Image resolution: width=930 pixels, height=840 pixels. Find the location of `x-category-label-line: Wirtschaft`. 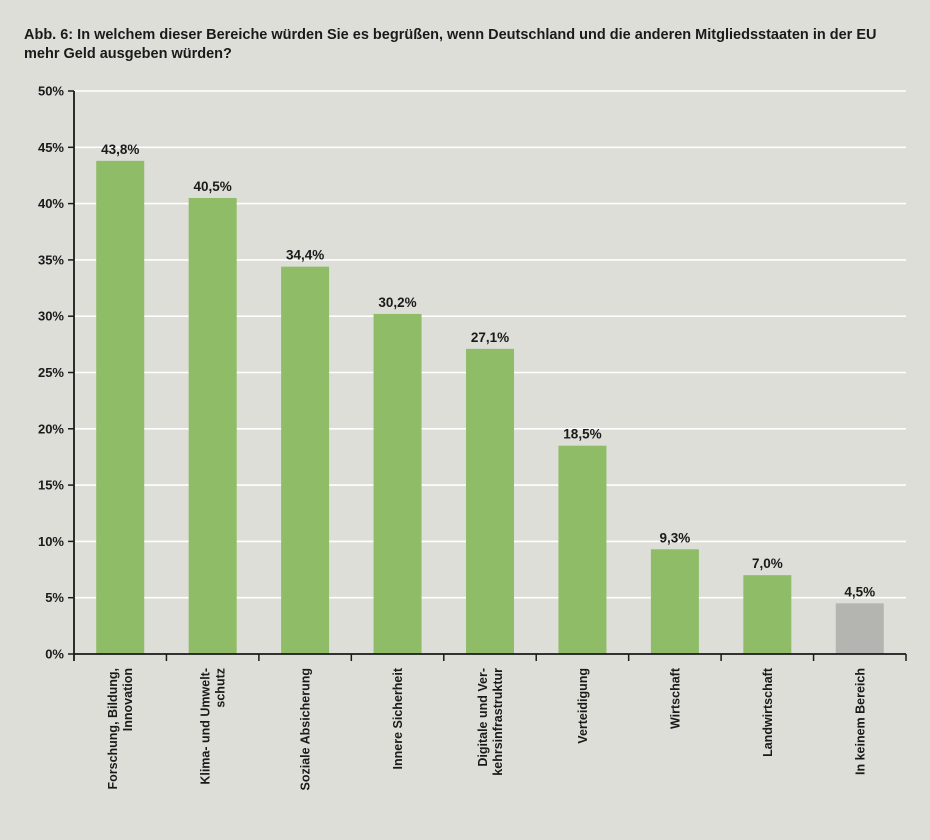

x-category-label-line: Wirtschaft is located at coordinates (675, 698).